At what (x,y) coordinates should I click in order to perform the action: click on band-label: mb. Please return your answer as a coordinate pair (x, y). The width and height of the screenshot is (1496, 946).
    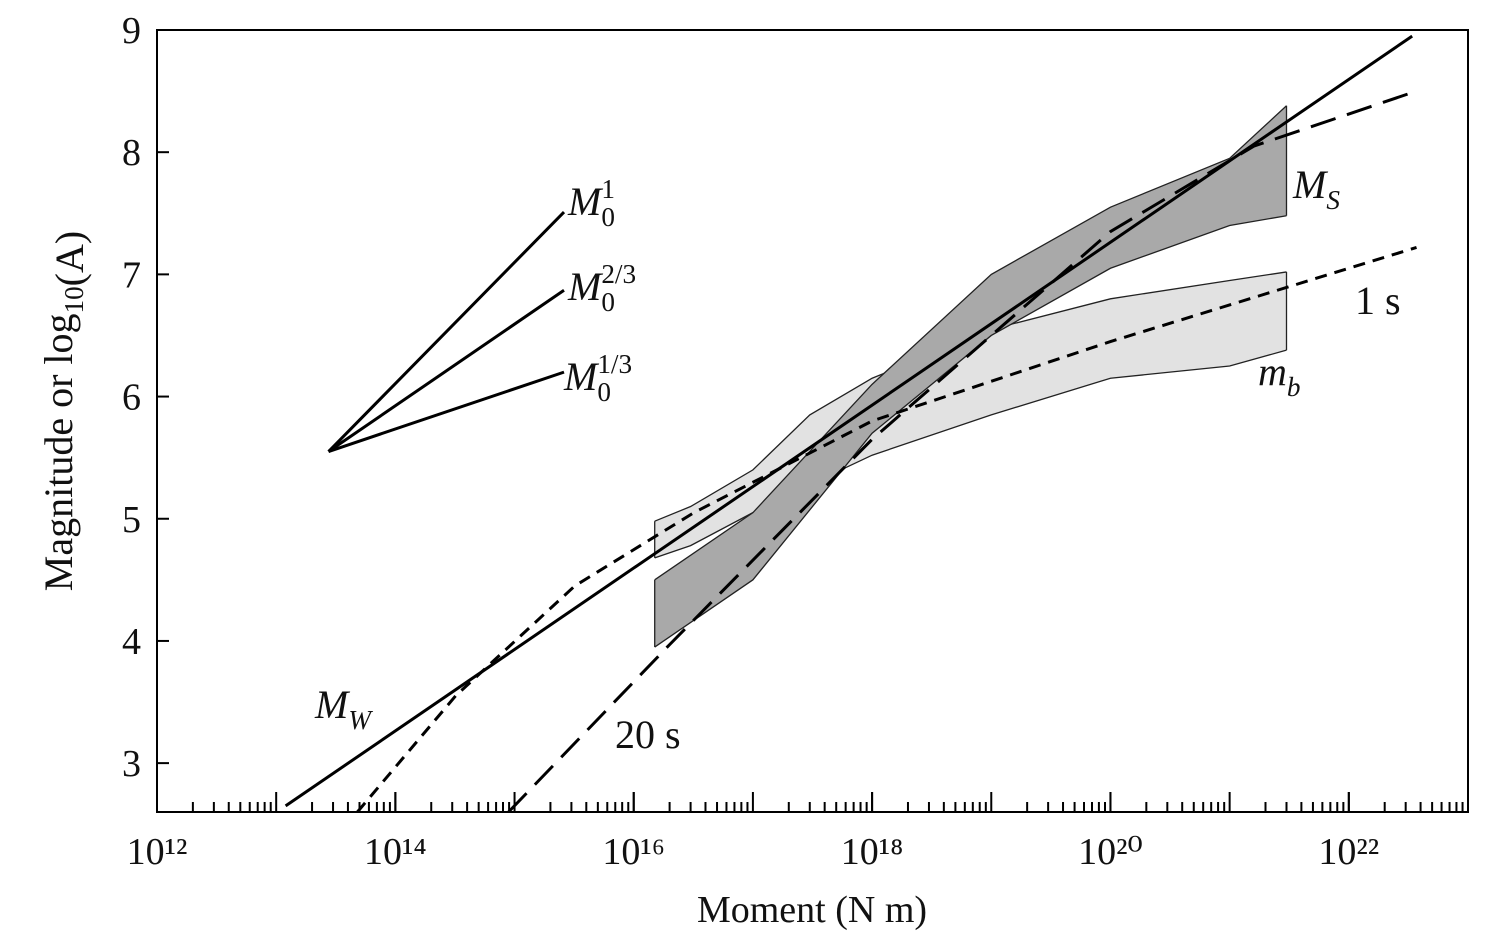
    Looking at the image, I should click on (1279, 375).